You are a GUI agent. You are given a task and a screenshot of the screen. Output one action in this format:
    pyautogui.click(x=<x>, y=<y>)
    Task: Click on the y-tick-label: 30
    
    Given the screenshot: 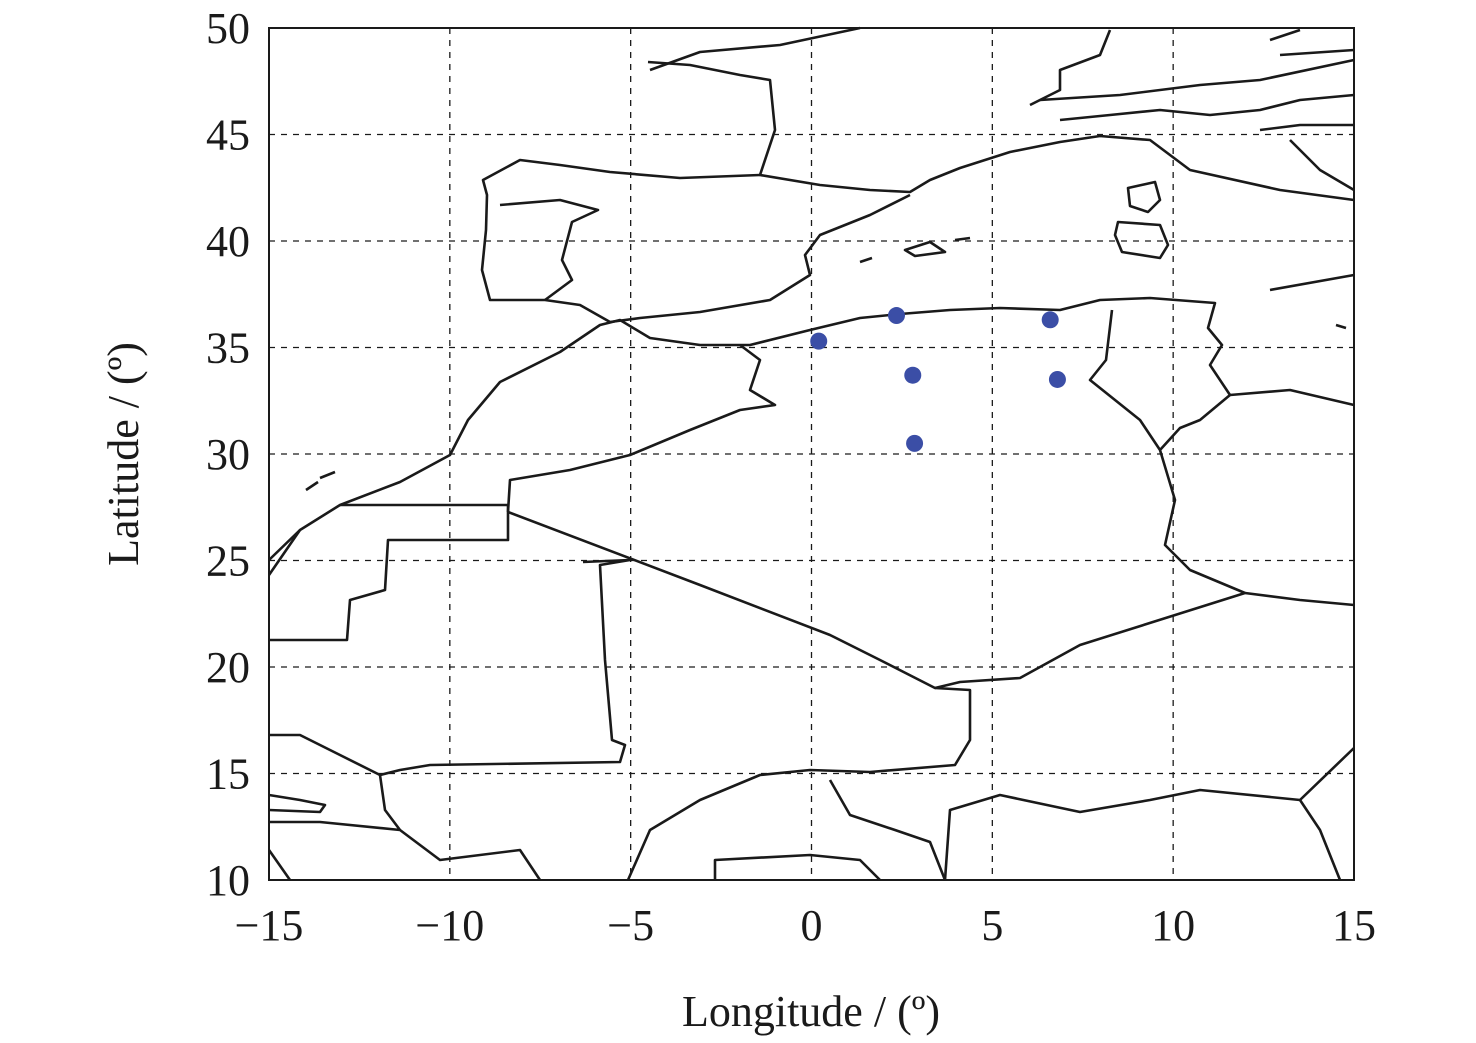 What is the action you would take?
    pyautogui.click(x=228, y=454)
    